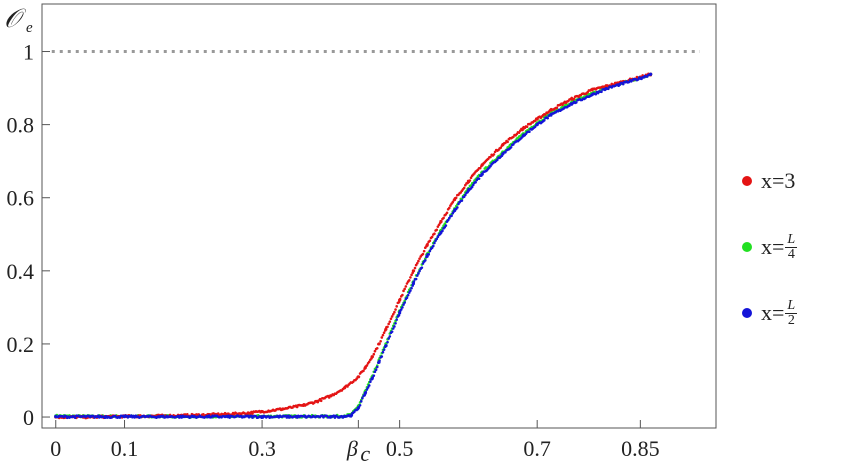  I want to click on x-tick-label: 0.7, so click(537, 448).